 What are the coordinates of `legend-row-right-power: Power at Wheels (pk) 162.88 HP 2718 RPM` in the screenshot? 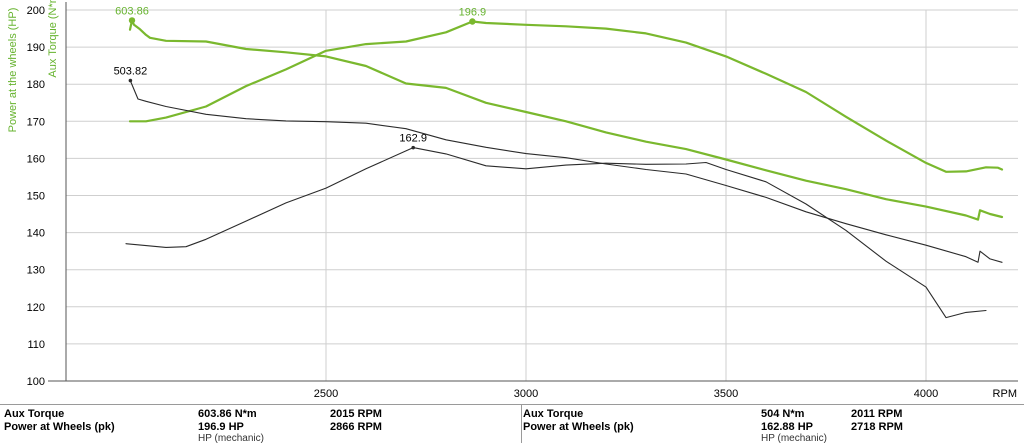 It's located at (772, 427).